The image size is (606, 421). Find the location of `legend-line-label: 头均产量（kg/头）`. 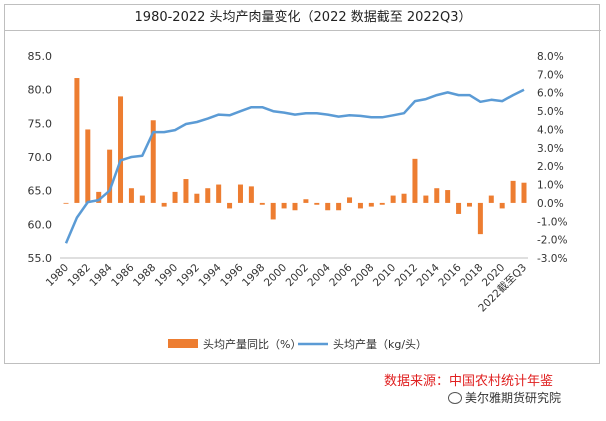

legend-line-label: 头均产量（kg/头） is located at coordinates (380, 344).